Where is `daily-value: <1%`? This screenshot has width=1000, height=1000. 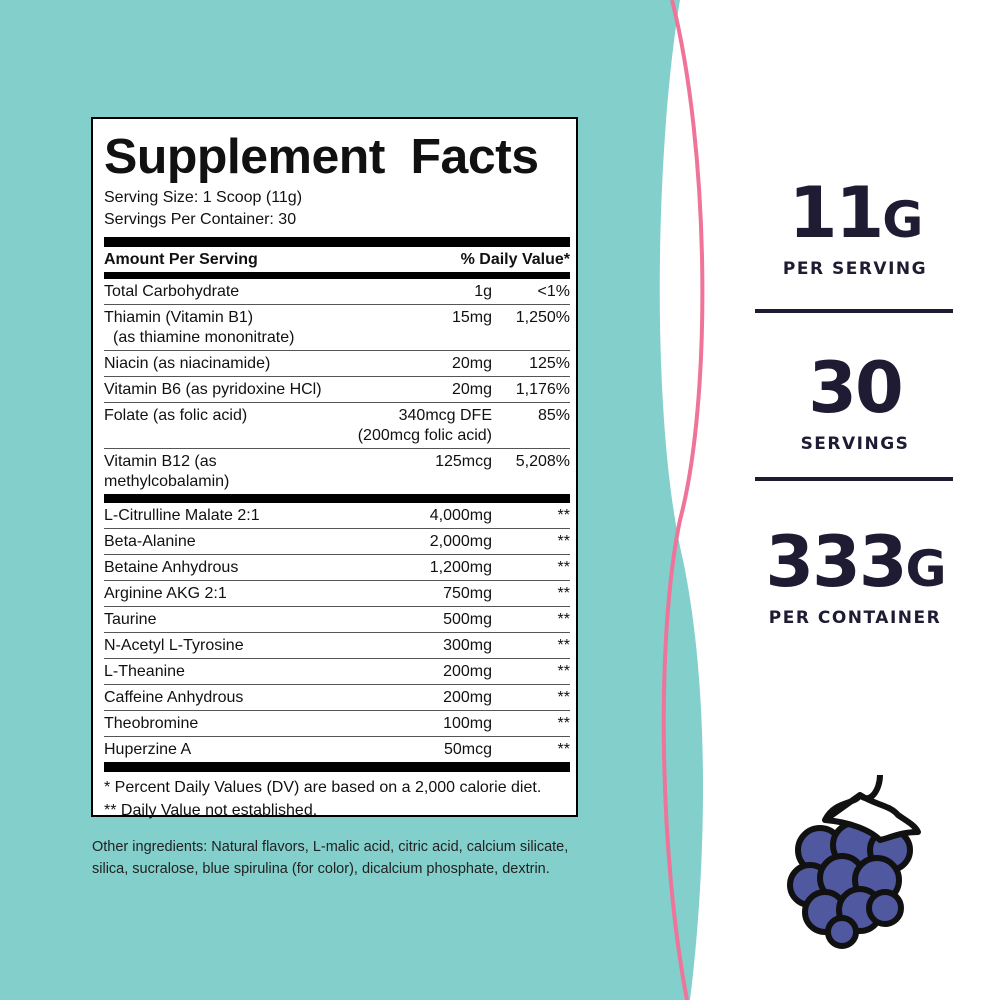
daily-value: <1% is located at coordinates (553, 291).